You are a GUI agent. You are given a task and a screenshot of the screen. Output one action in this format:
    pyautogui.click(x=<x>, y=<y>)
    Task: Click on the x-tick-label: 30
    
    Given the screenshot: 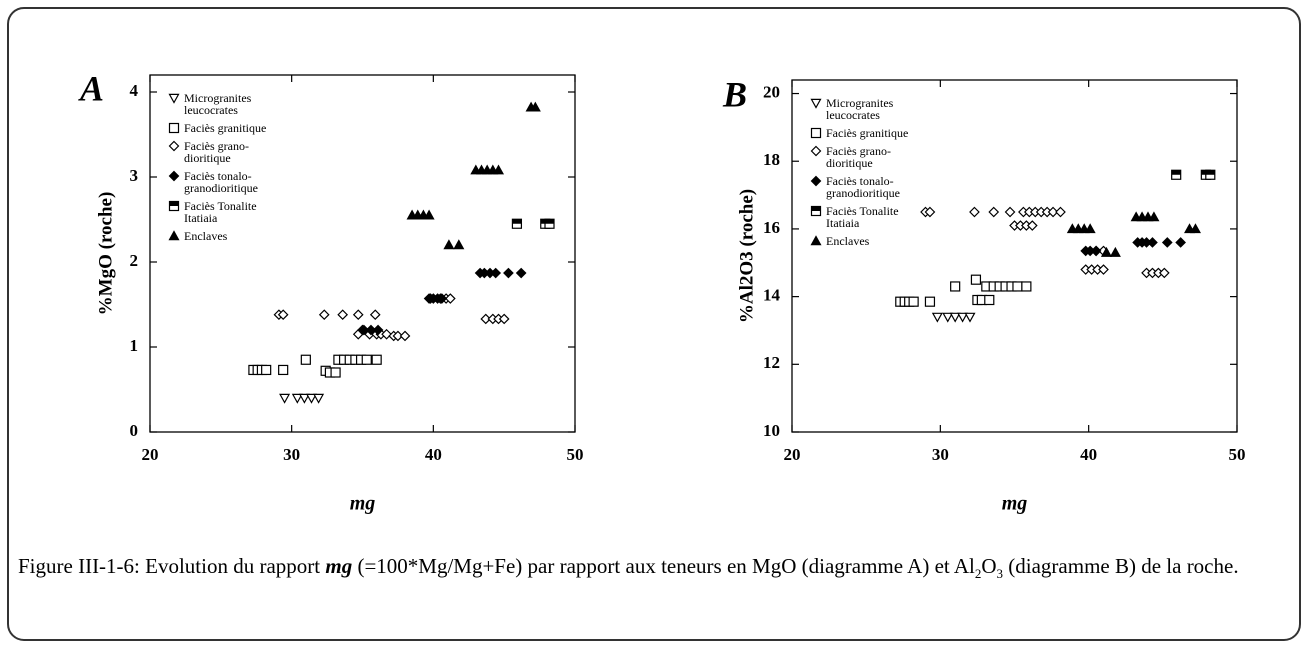 What is the action you would take?
    pyautogui.click(x=291, y=454)
    